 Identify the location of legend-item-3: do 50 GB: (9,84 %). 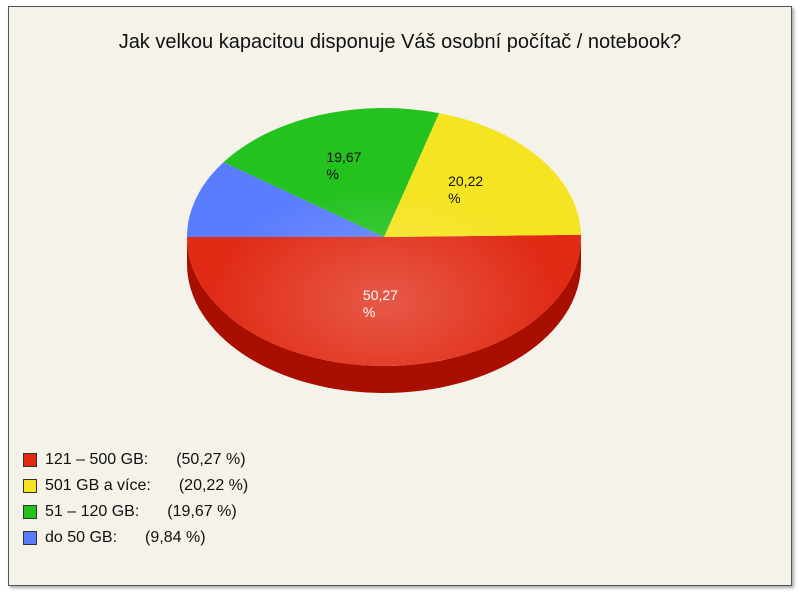
(135, 538).